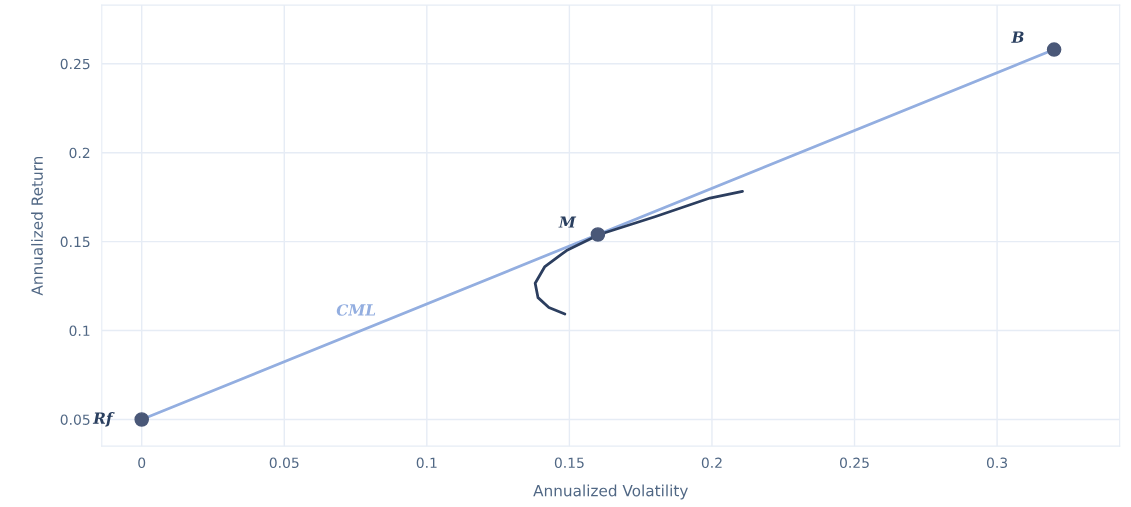 The image size is (1131, 507). What do you see at coordinates (610, 492) in the screenshot?
I see `x-axis-title: Annualized Volatility` at bounding box center [610, 492].